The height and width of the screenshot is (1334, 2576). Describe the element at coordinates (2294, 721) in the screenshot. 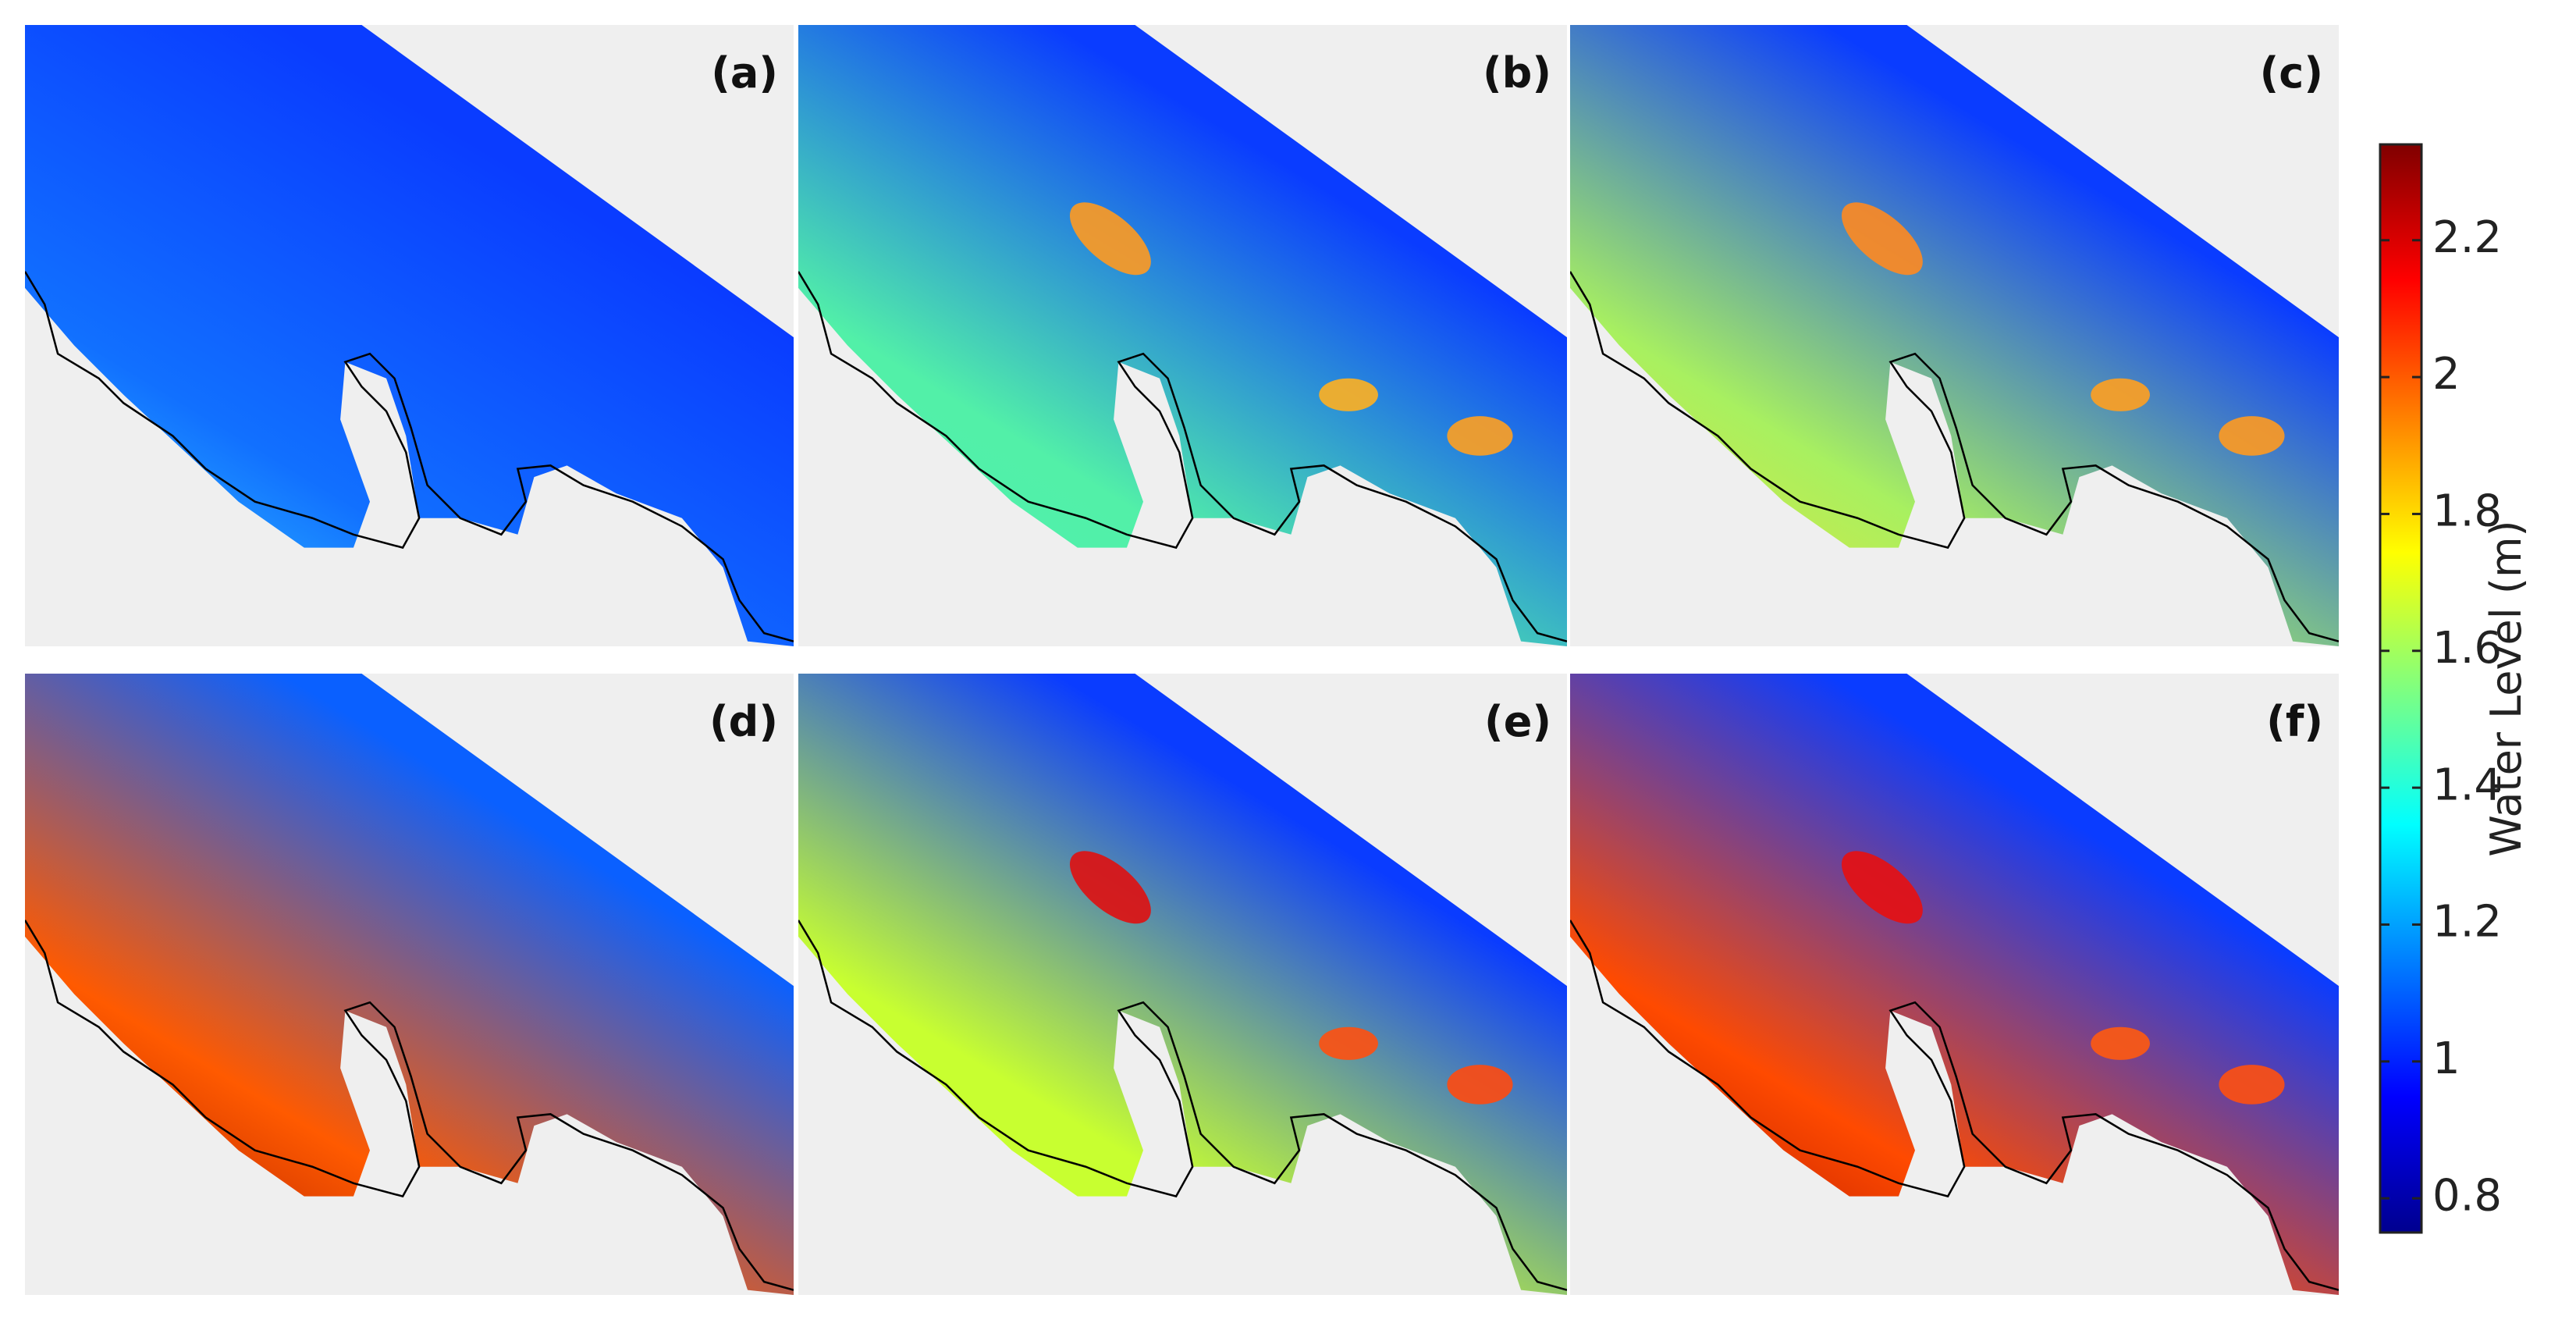

I see `panel-label: (f)` at that location.